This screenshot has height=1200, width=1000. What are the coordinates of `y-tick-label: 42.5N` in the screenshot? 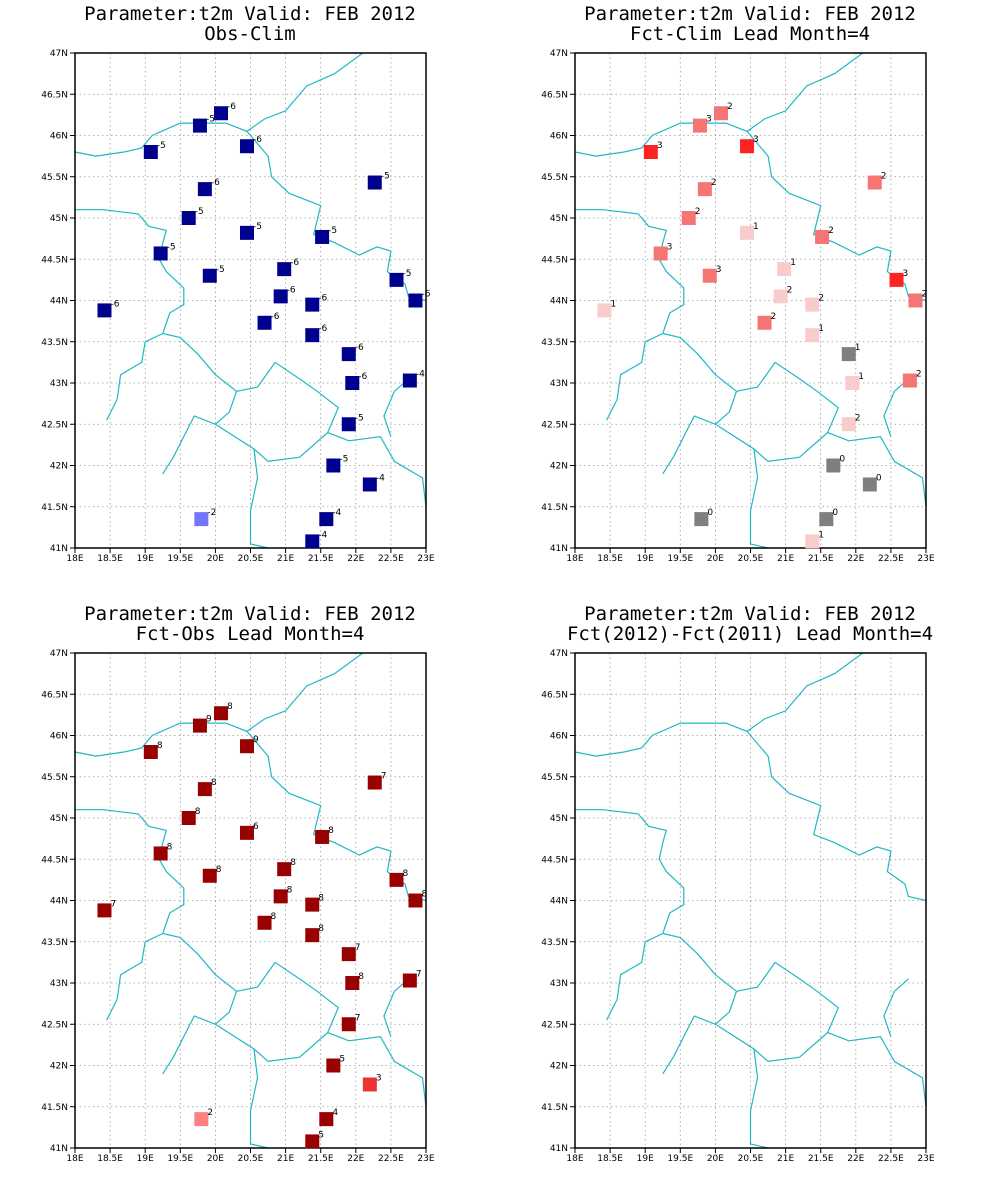 It's located at (54, 425).